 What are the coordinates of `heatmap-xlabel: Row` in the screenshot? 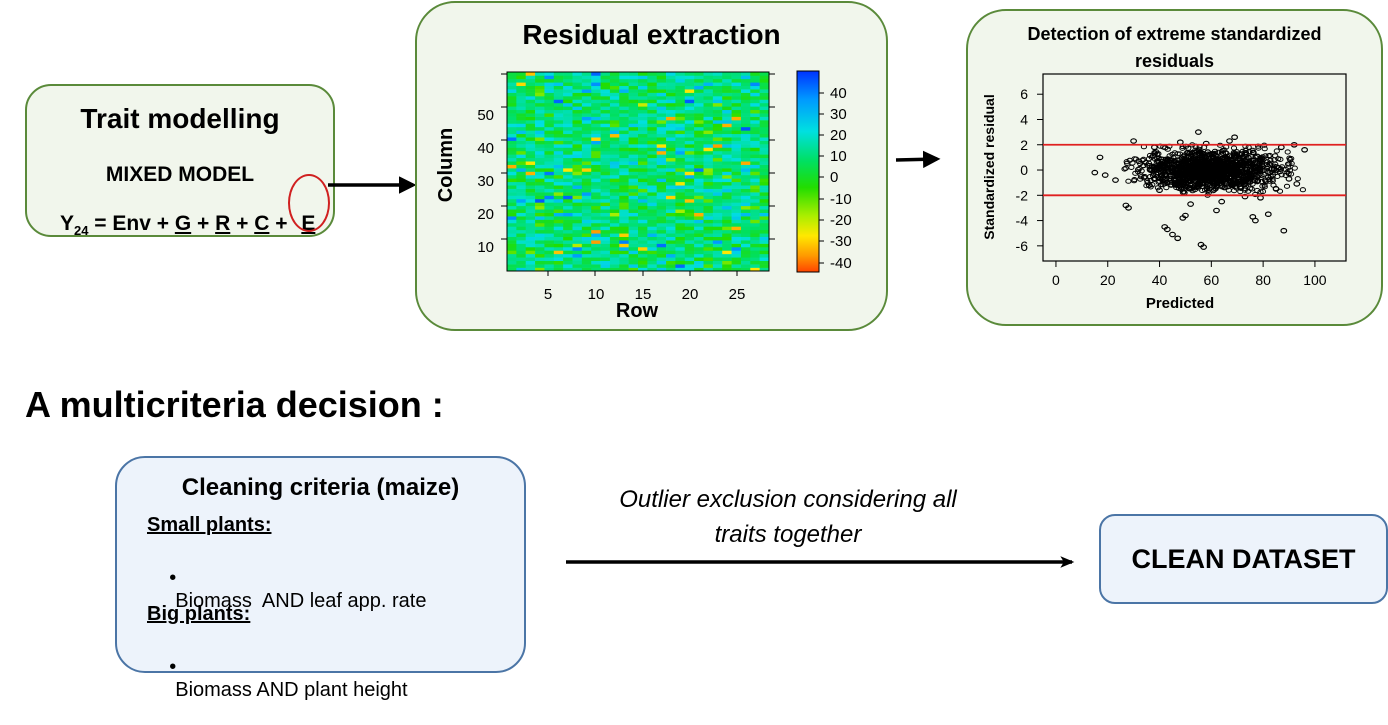 It's located at (637, 311).